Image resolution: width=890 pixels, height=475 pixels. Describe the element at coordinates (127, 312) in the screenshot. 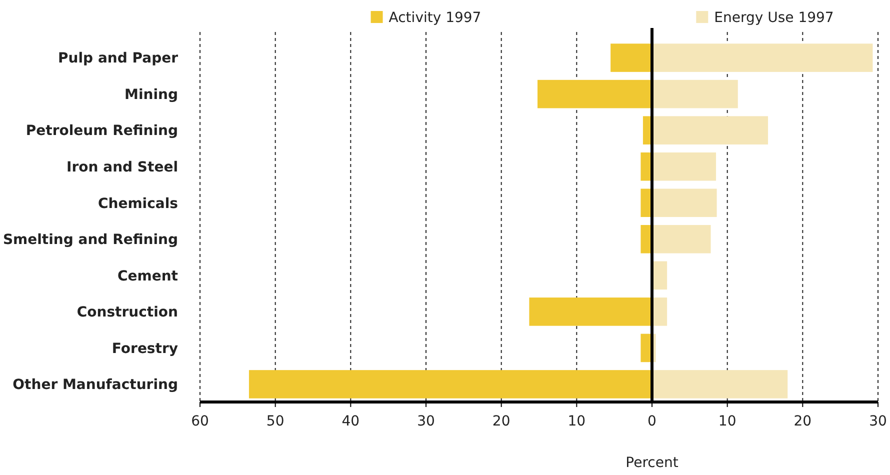

I see `y-tick-label: Construction` at that location.